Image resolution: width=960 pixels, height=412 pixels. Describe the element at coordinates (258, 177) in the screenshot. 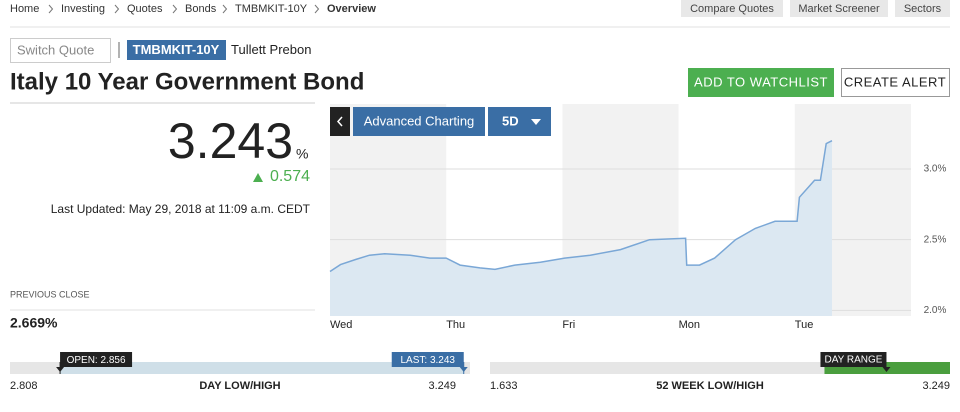

I see `up-arrow` at that location.